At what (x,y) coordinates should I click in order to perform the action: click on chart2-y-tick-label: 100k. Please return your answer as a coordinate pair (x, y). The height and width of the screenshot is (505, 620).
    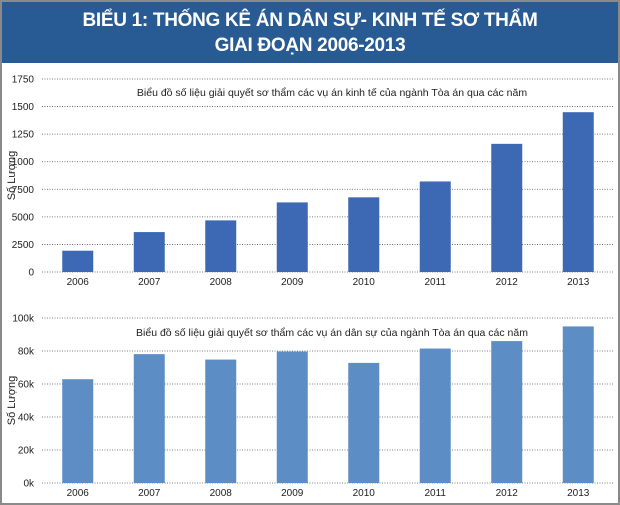
    Looking at the image, I should click on (23, 319).